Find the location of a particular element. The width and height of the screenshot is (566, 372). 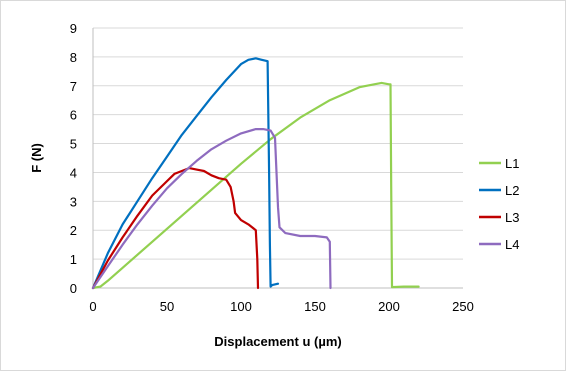

y-tick-label: 7 is located at coordinates (73, 86).